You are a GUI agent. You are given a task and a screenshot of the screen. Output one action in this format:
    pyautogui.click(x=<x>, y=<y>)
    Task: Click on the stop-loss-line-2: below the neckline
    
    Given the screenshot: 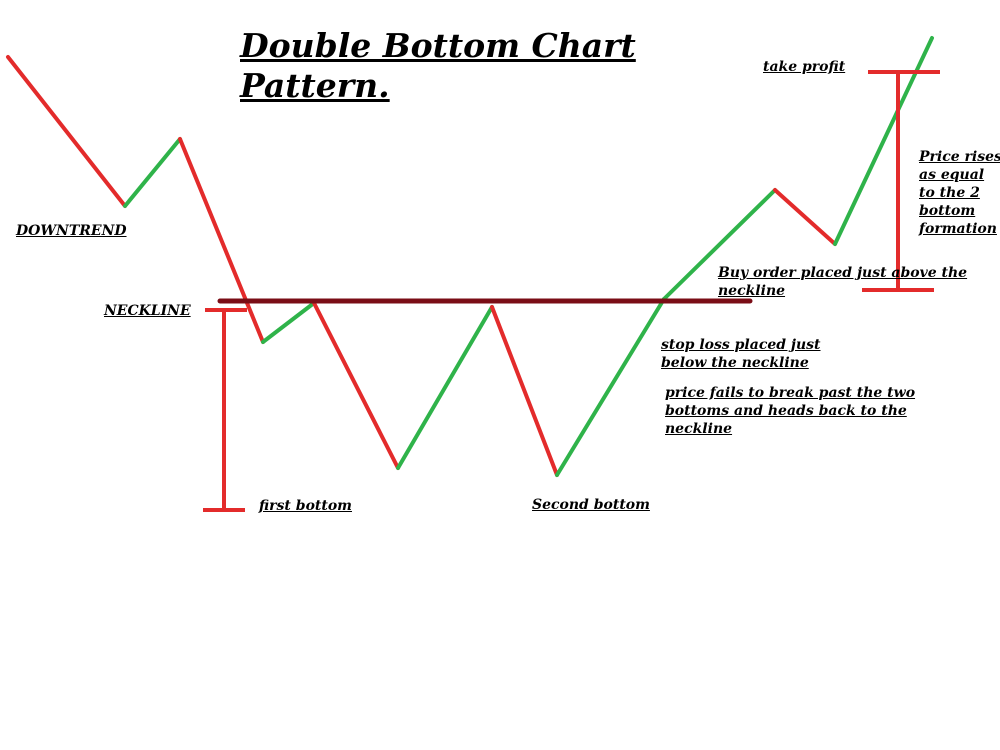 What is the action you would take?
    pyautogui.click(x=735, y=363)
    